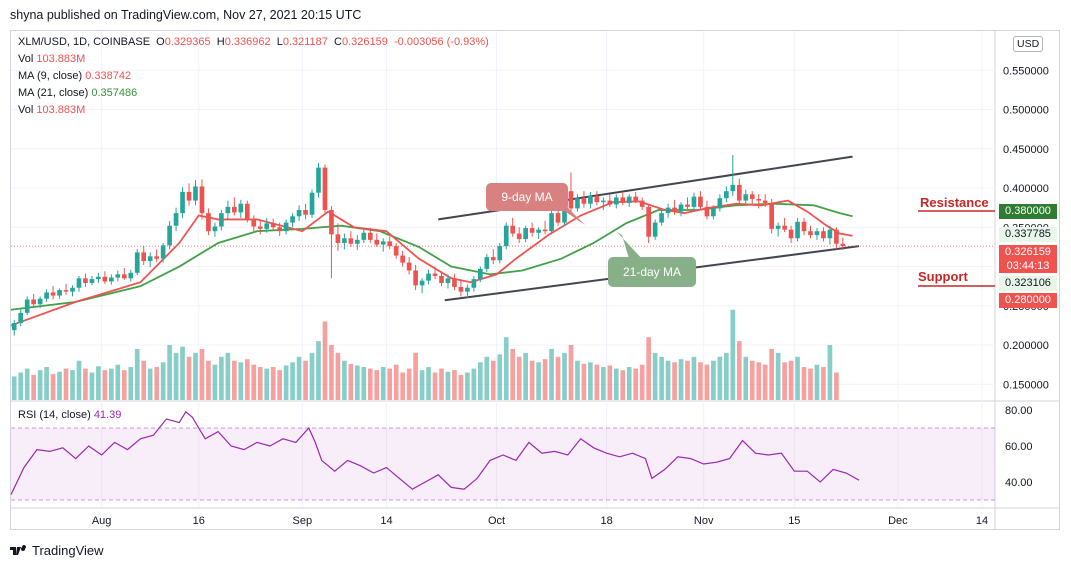 The width and height of the screenshot is (1071, 568). I want to click on low-value: 0.321187, so click(305, 42).